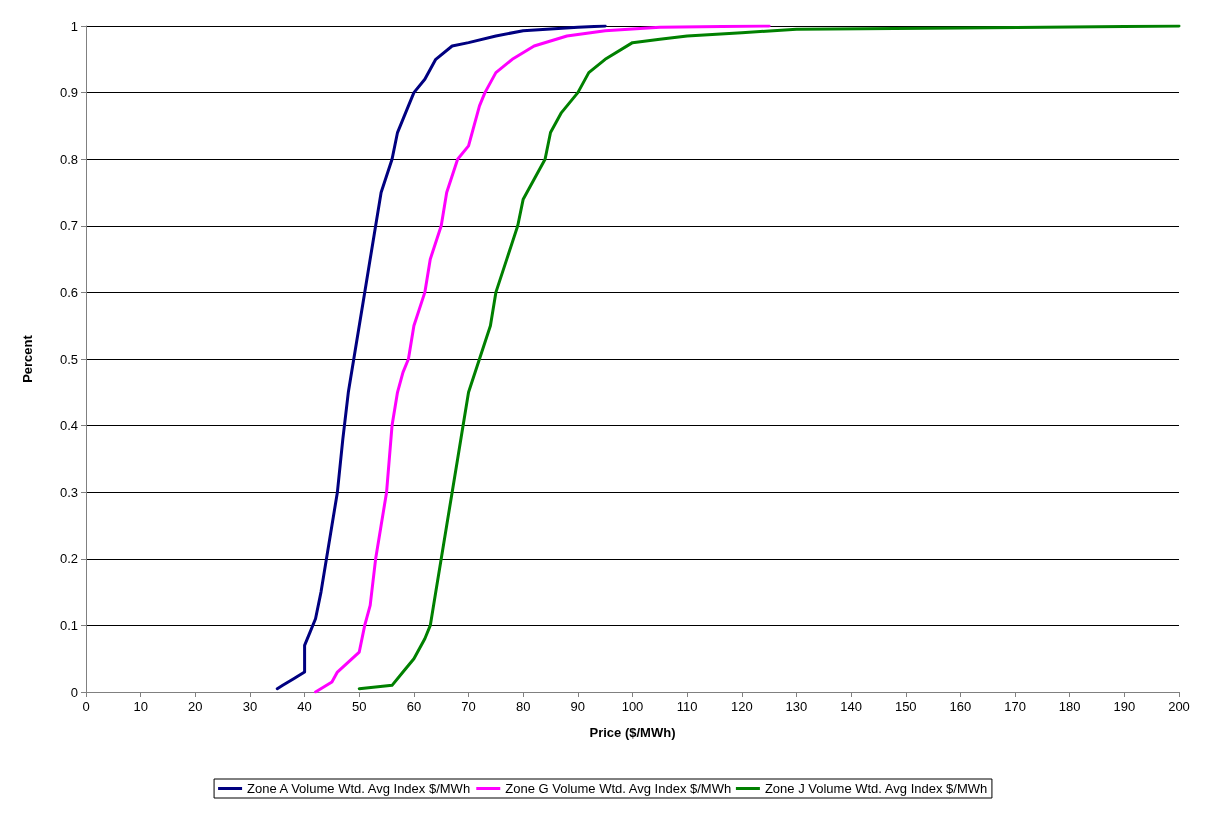 The width and height of the screenshot is (1207, 817). I want to click on y-tick-label: 0, so click(74, 692).